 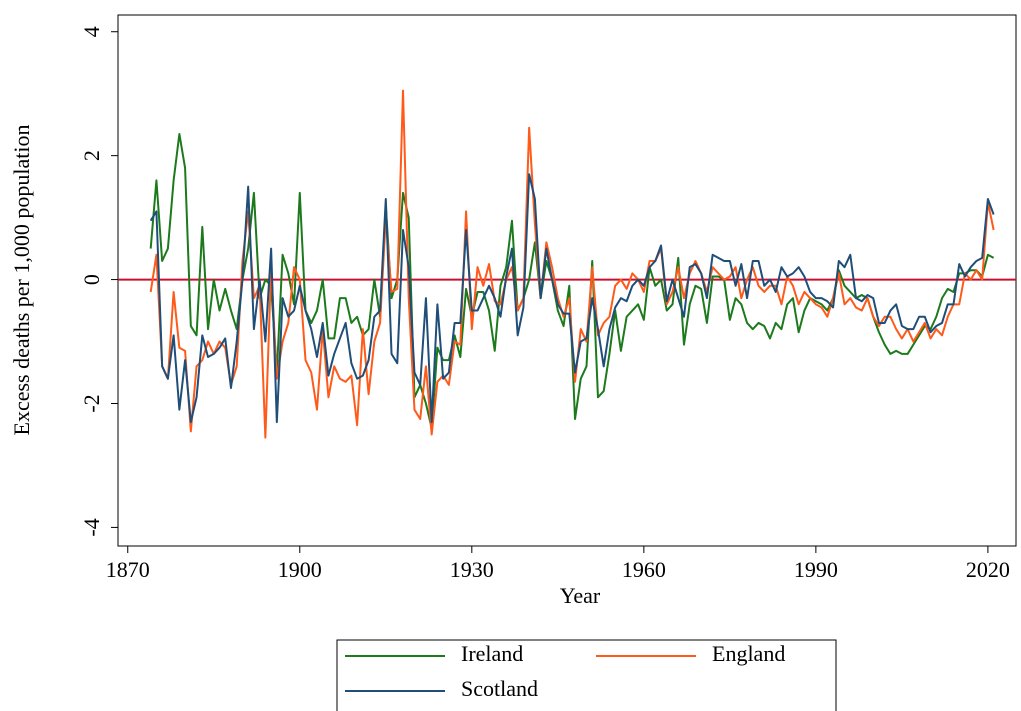 What do you see at coordinates (492, 653) in the screenshot?
I see `legend-label: Ireland` at bounding box center [492, 653].